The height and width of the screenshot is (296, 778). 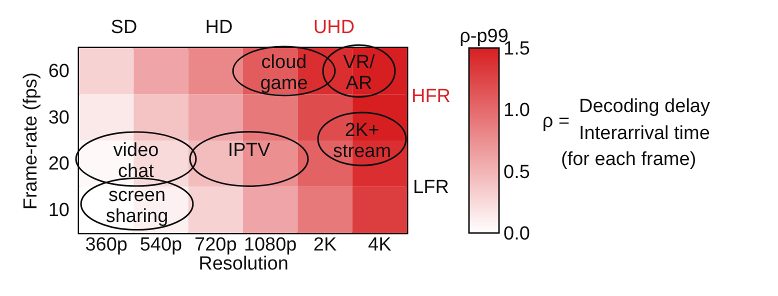 I want to click on y-tick-label: 10, so click(x=59, y=210).